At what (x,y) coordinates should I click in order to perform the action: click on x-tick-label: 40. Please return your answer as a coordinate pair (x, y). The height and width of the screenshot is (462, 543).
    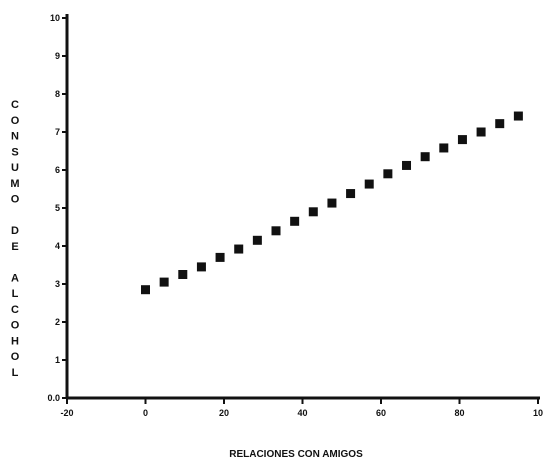
    Looking at the image, I should click on (302, 413).